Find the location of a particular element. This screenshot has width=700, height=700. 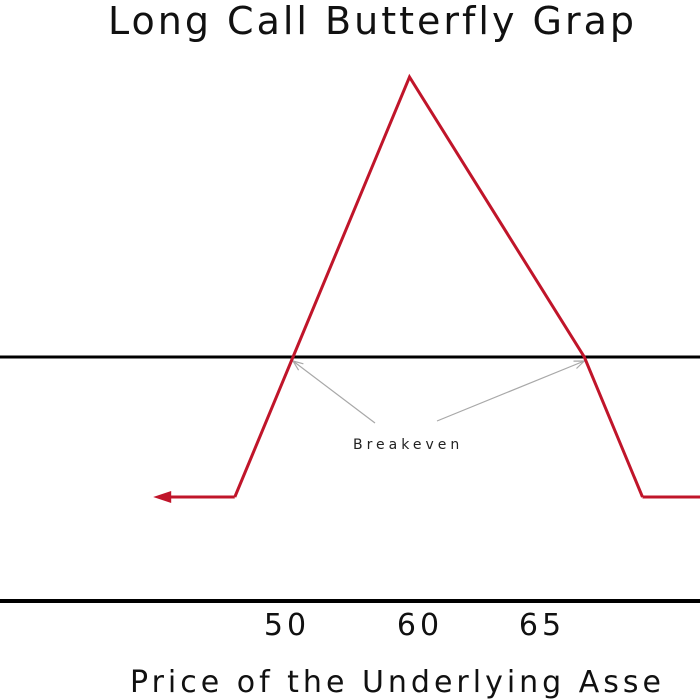

x-tick-label: 65 is located at coordinates (542, 625).